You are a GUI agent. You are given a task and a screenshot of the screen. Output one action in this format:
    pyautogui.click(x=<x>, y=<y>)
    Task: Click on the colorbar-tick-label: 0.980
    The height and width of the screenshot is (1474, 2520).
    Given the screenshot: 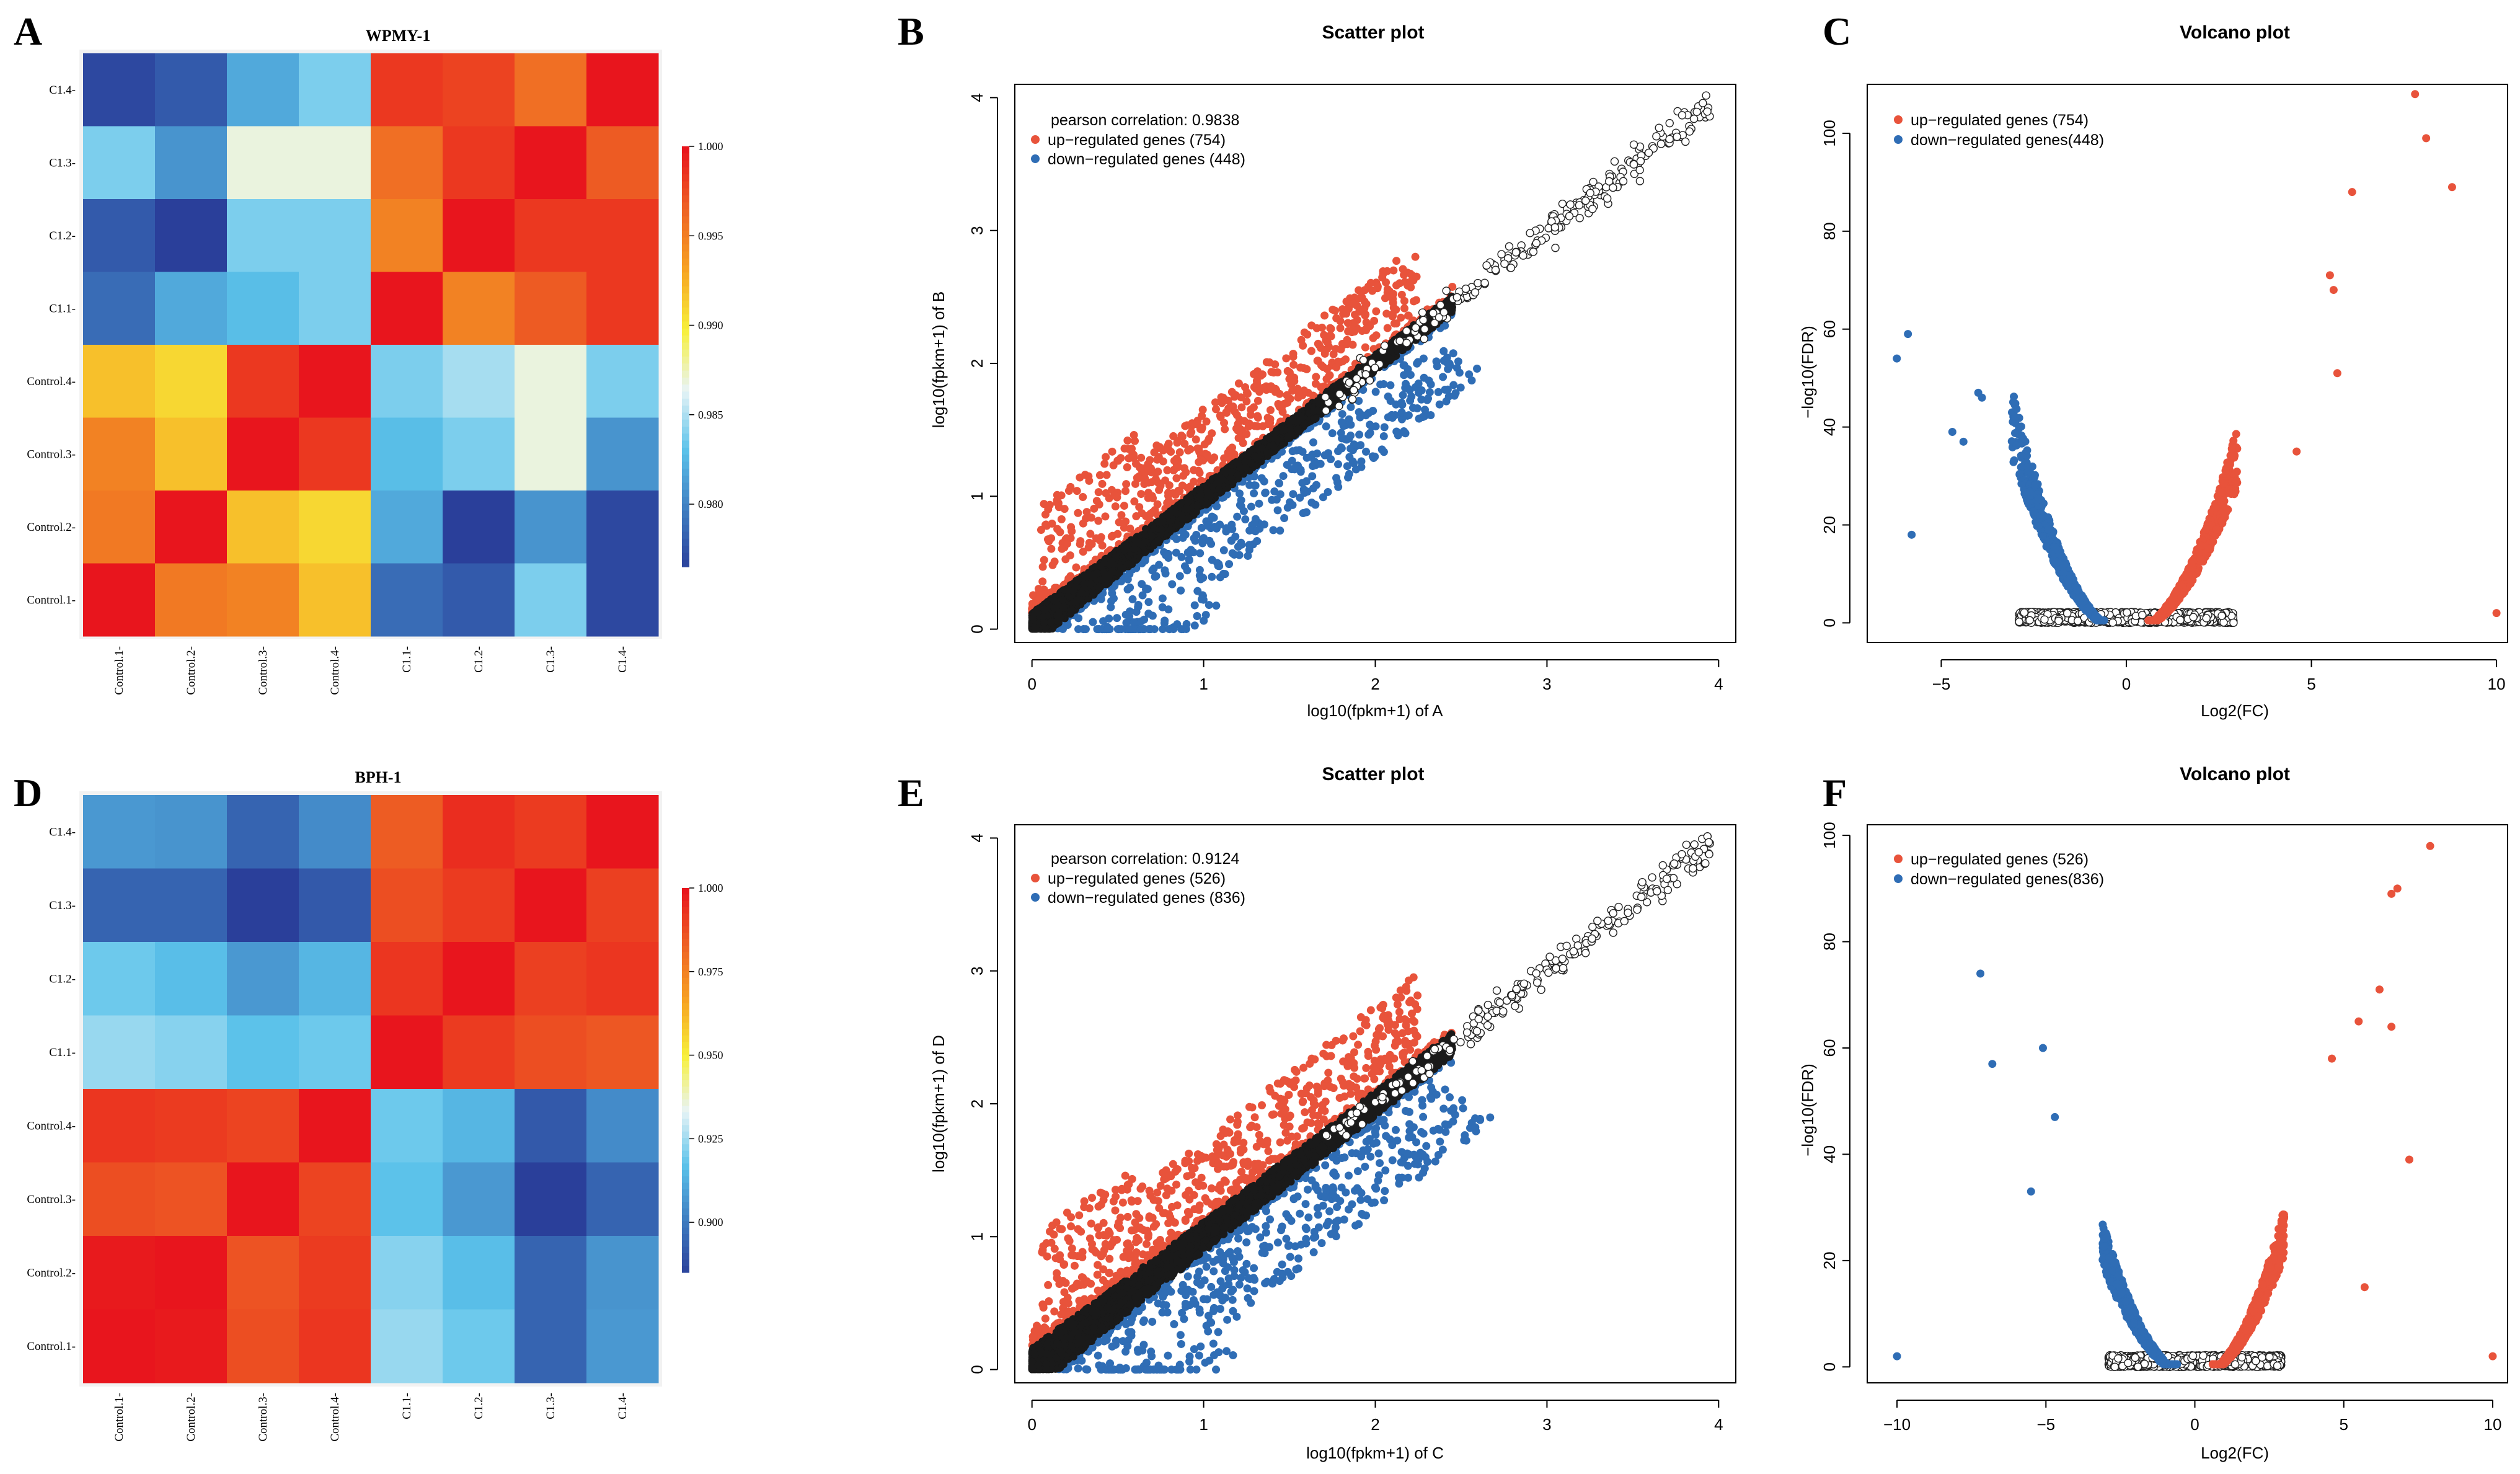 What is the action you would take?
    pyautogui.click(x=711, y=504)
    